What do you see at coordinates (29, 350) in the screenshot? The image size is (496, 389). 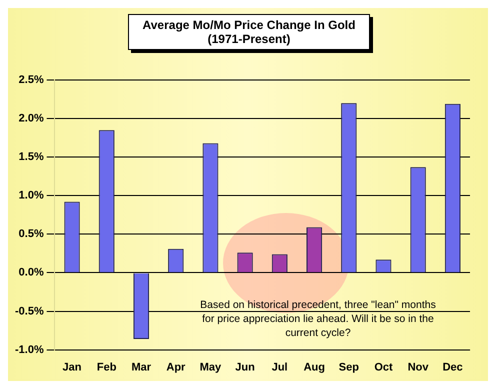 I see `y-tick-label: -1.0%` at bounding box center [29, 350].